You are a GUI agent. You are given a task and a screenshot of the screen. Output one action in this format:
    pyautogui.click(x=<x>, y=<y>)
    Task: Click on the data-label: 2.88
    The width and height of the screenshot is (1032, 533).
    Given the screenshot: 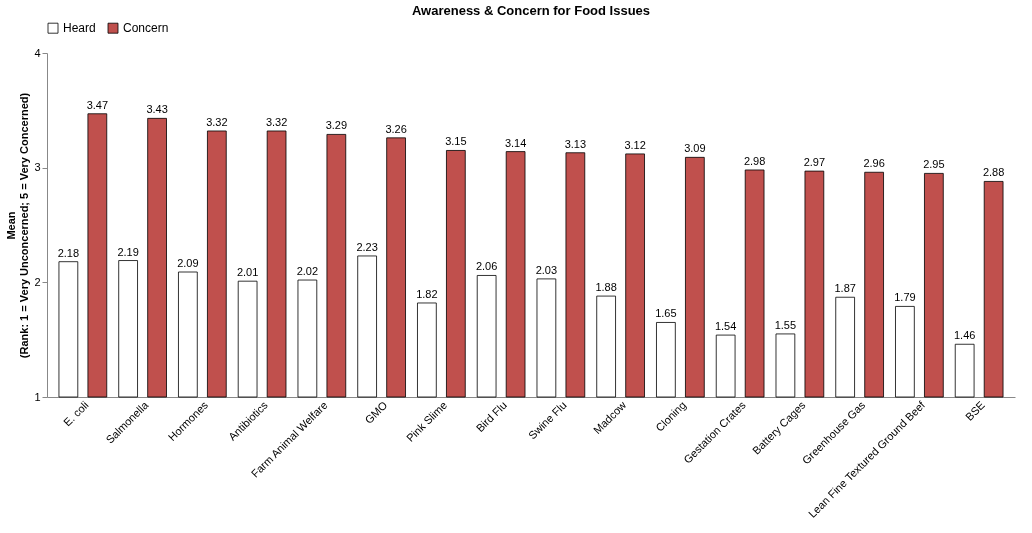 What is the action you would take?
    pyautogui.click(x=993, y=172)
    